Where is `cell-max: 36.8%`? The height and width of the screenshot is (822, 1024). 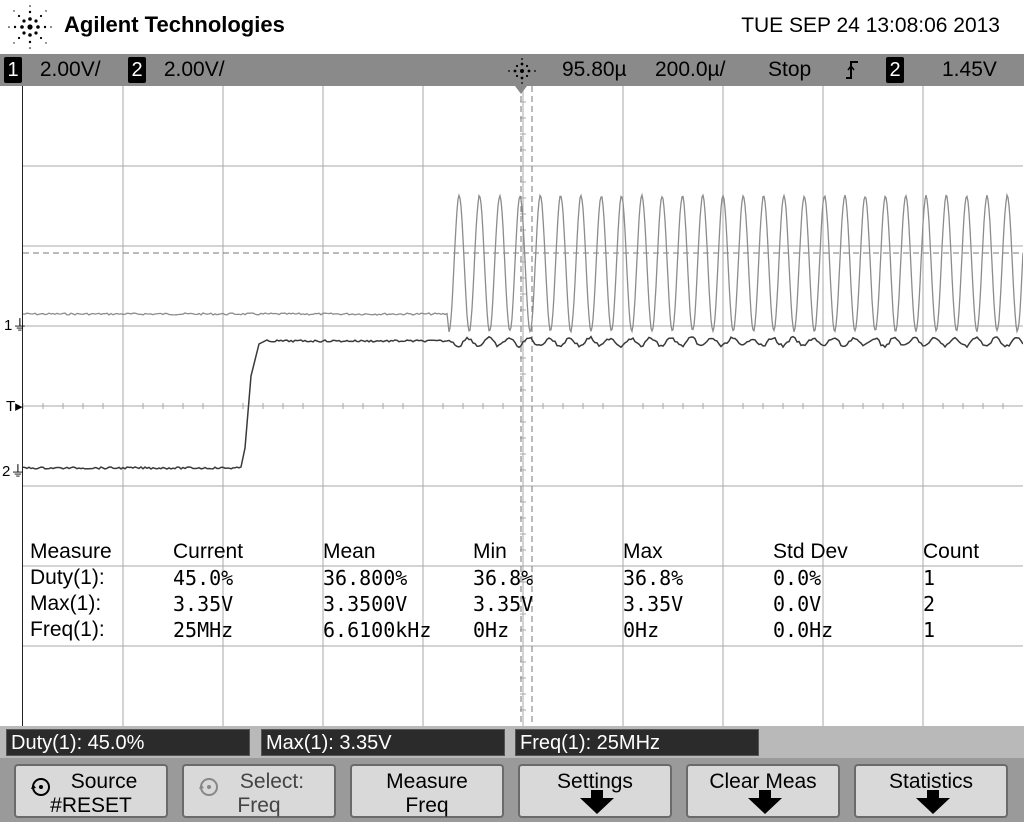
cell-max: 36.8% is located at coordinates (653, 578).